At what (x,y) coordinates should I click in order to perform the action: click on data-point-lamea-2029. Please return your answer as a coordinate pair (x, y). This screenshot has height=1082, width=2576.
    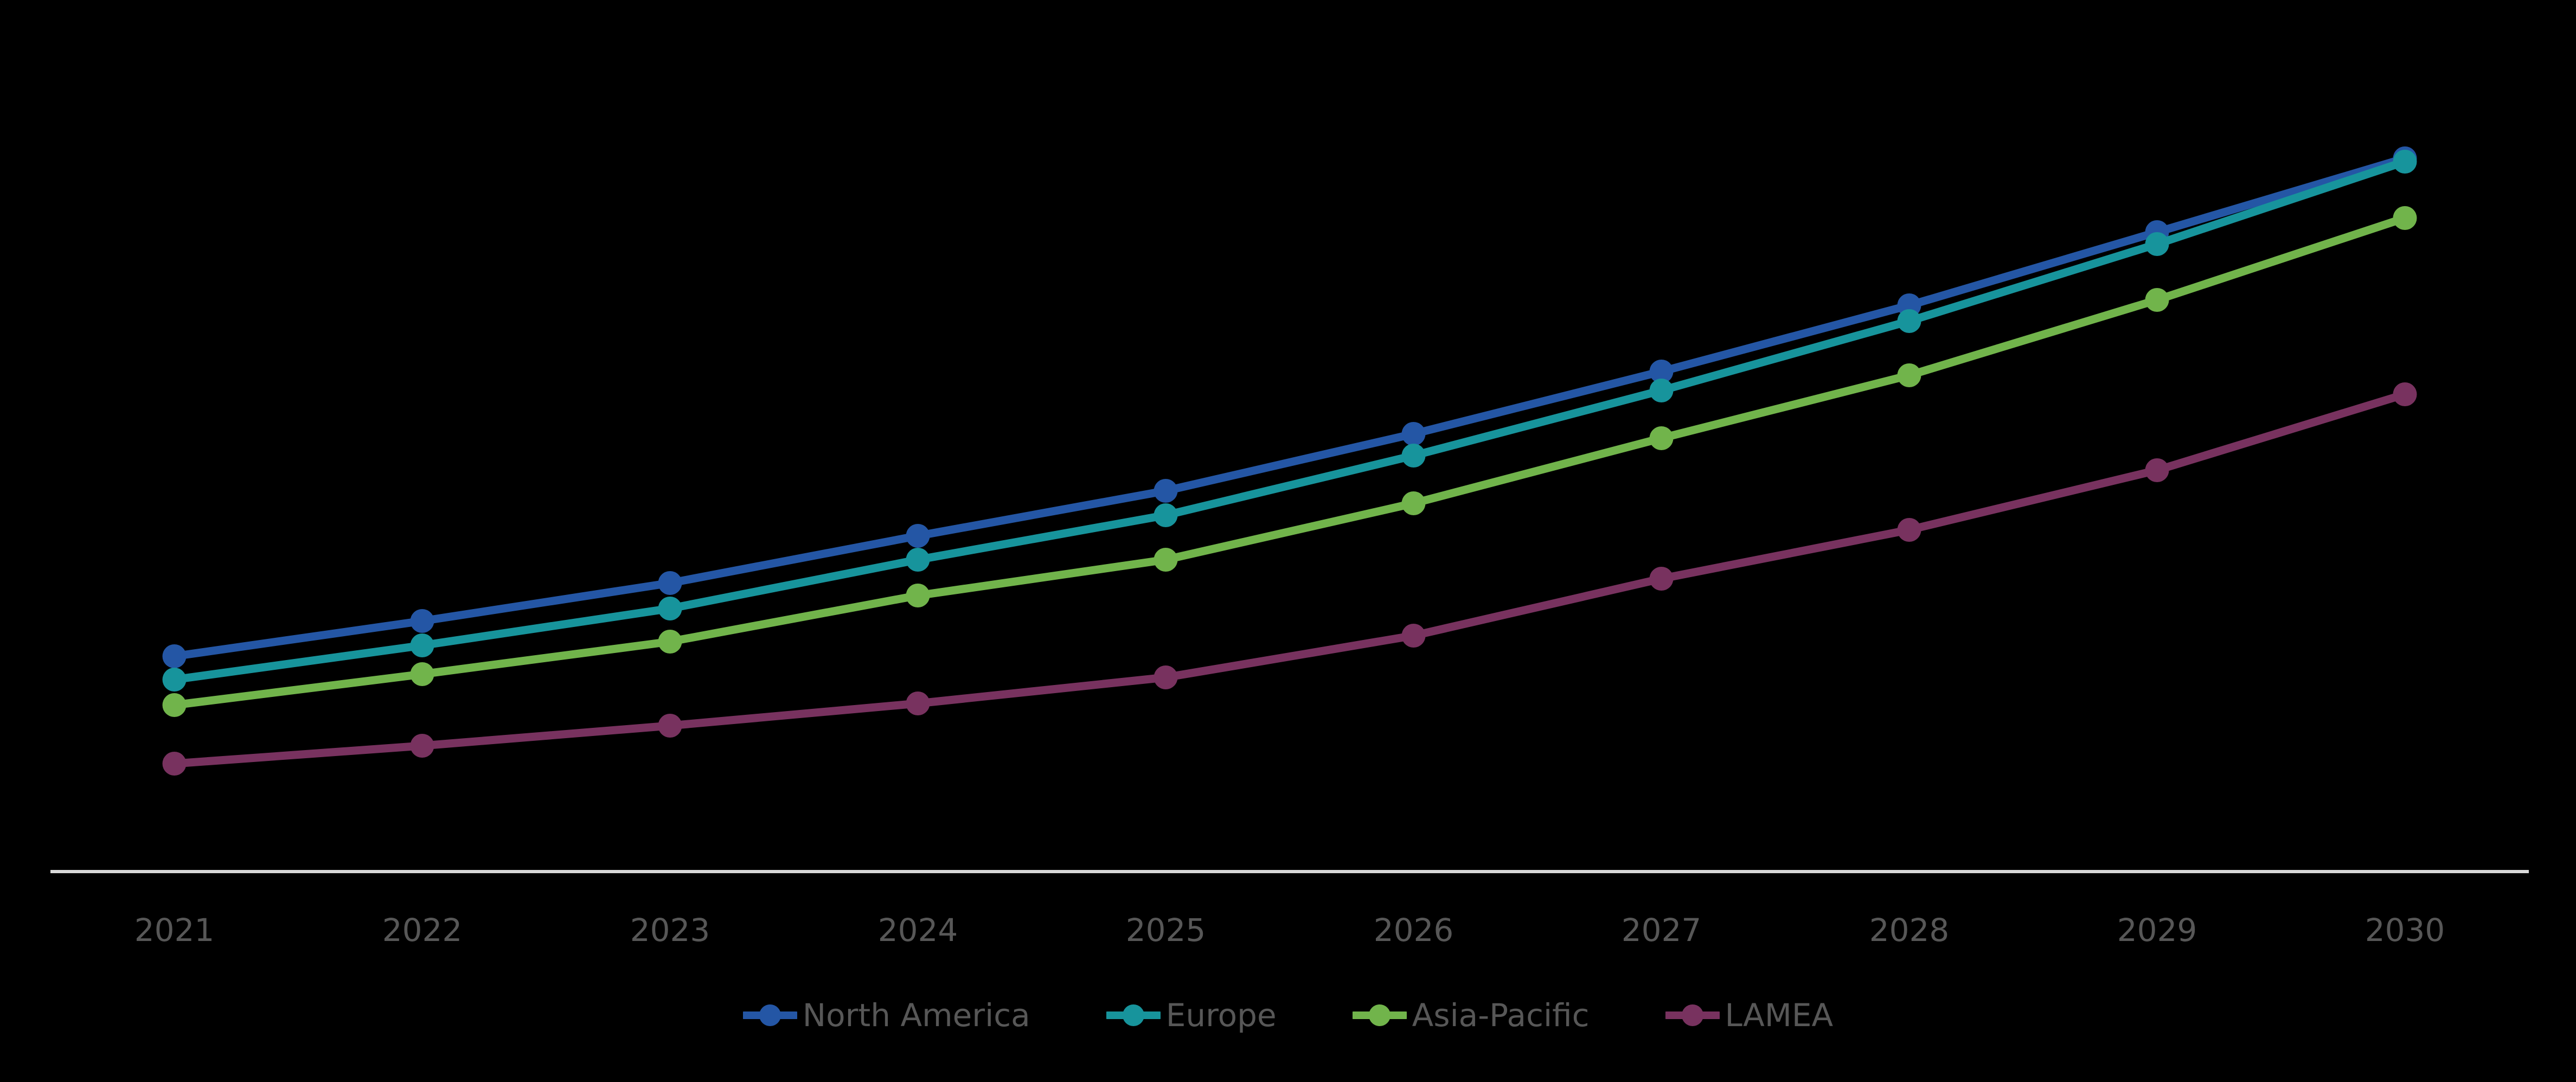
    Looking at the image, I should click on (2157, 470).